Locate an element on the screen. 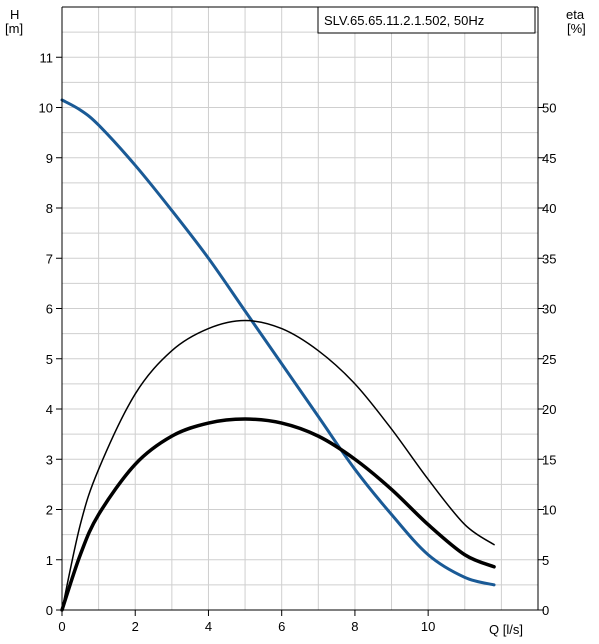 The width and height of the screenshot is (599, 644). left-tick-label: 7 is located at coordinates (49, 258).